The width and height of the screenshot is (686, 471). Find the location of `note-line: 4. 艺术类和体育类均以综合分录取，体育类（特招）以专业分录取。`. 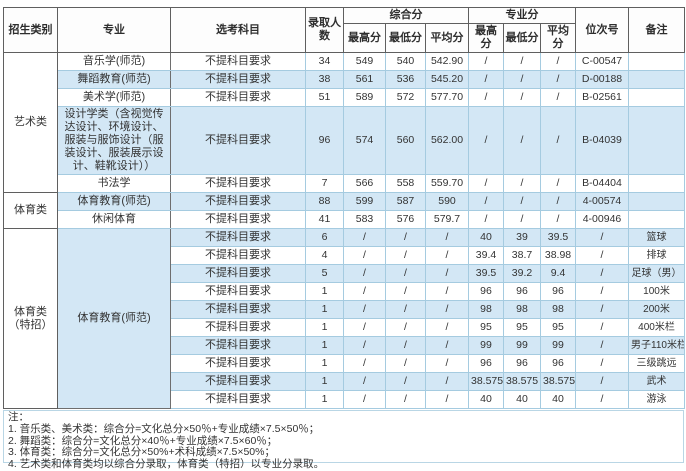

note-line: 4. 艺术类和体育类均以综合分录取，体育类（特招）以专业分录取。 is located at coordinates (166, 464).